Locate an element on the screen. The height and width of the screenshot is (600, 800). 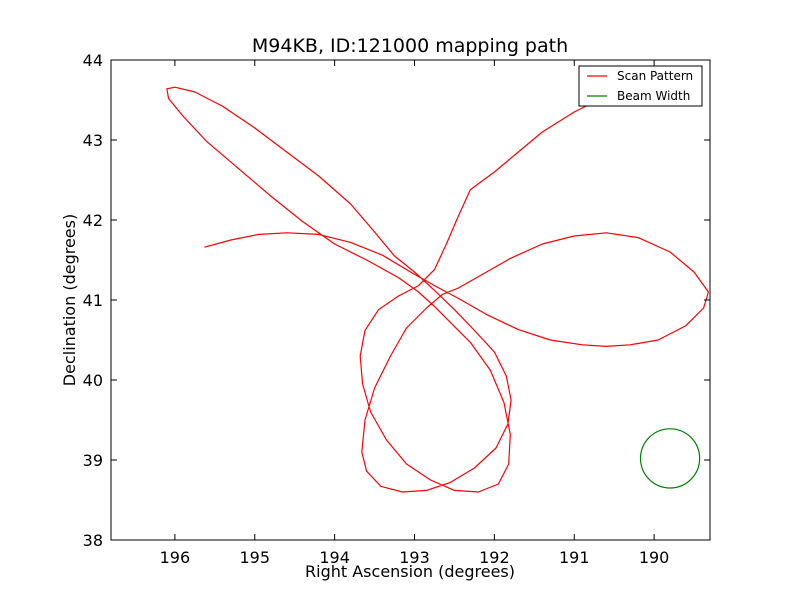
x-tick-label: 192 is located at coordinates (494, 557).